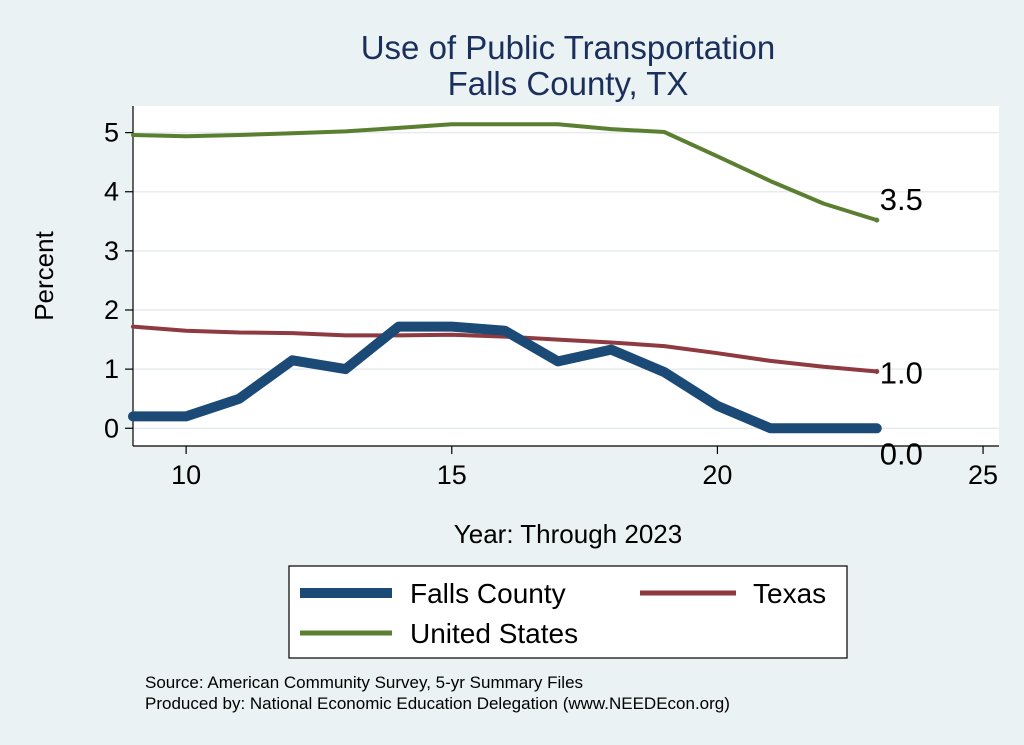 The image size is (1024, 745). What do you see at coordinates (717, 475) in the screenshot?
I see `x-tick-label: 20` at bounding box center [717, 475].